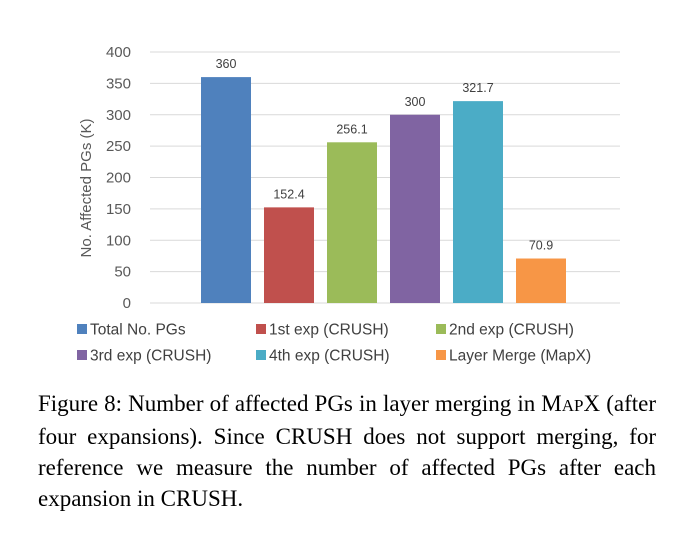 The image size is (696, 542). Describe the element at coordinates (415, 102) in the screenshot. I see `data-label: 300` at that location.